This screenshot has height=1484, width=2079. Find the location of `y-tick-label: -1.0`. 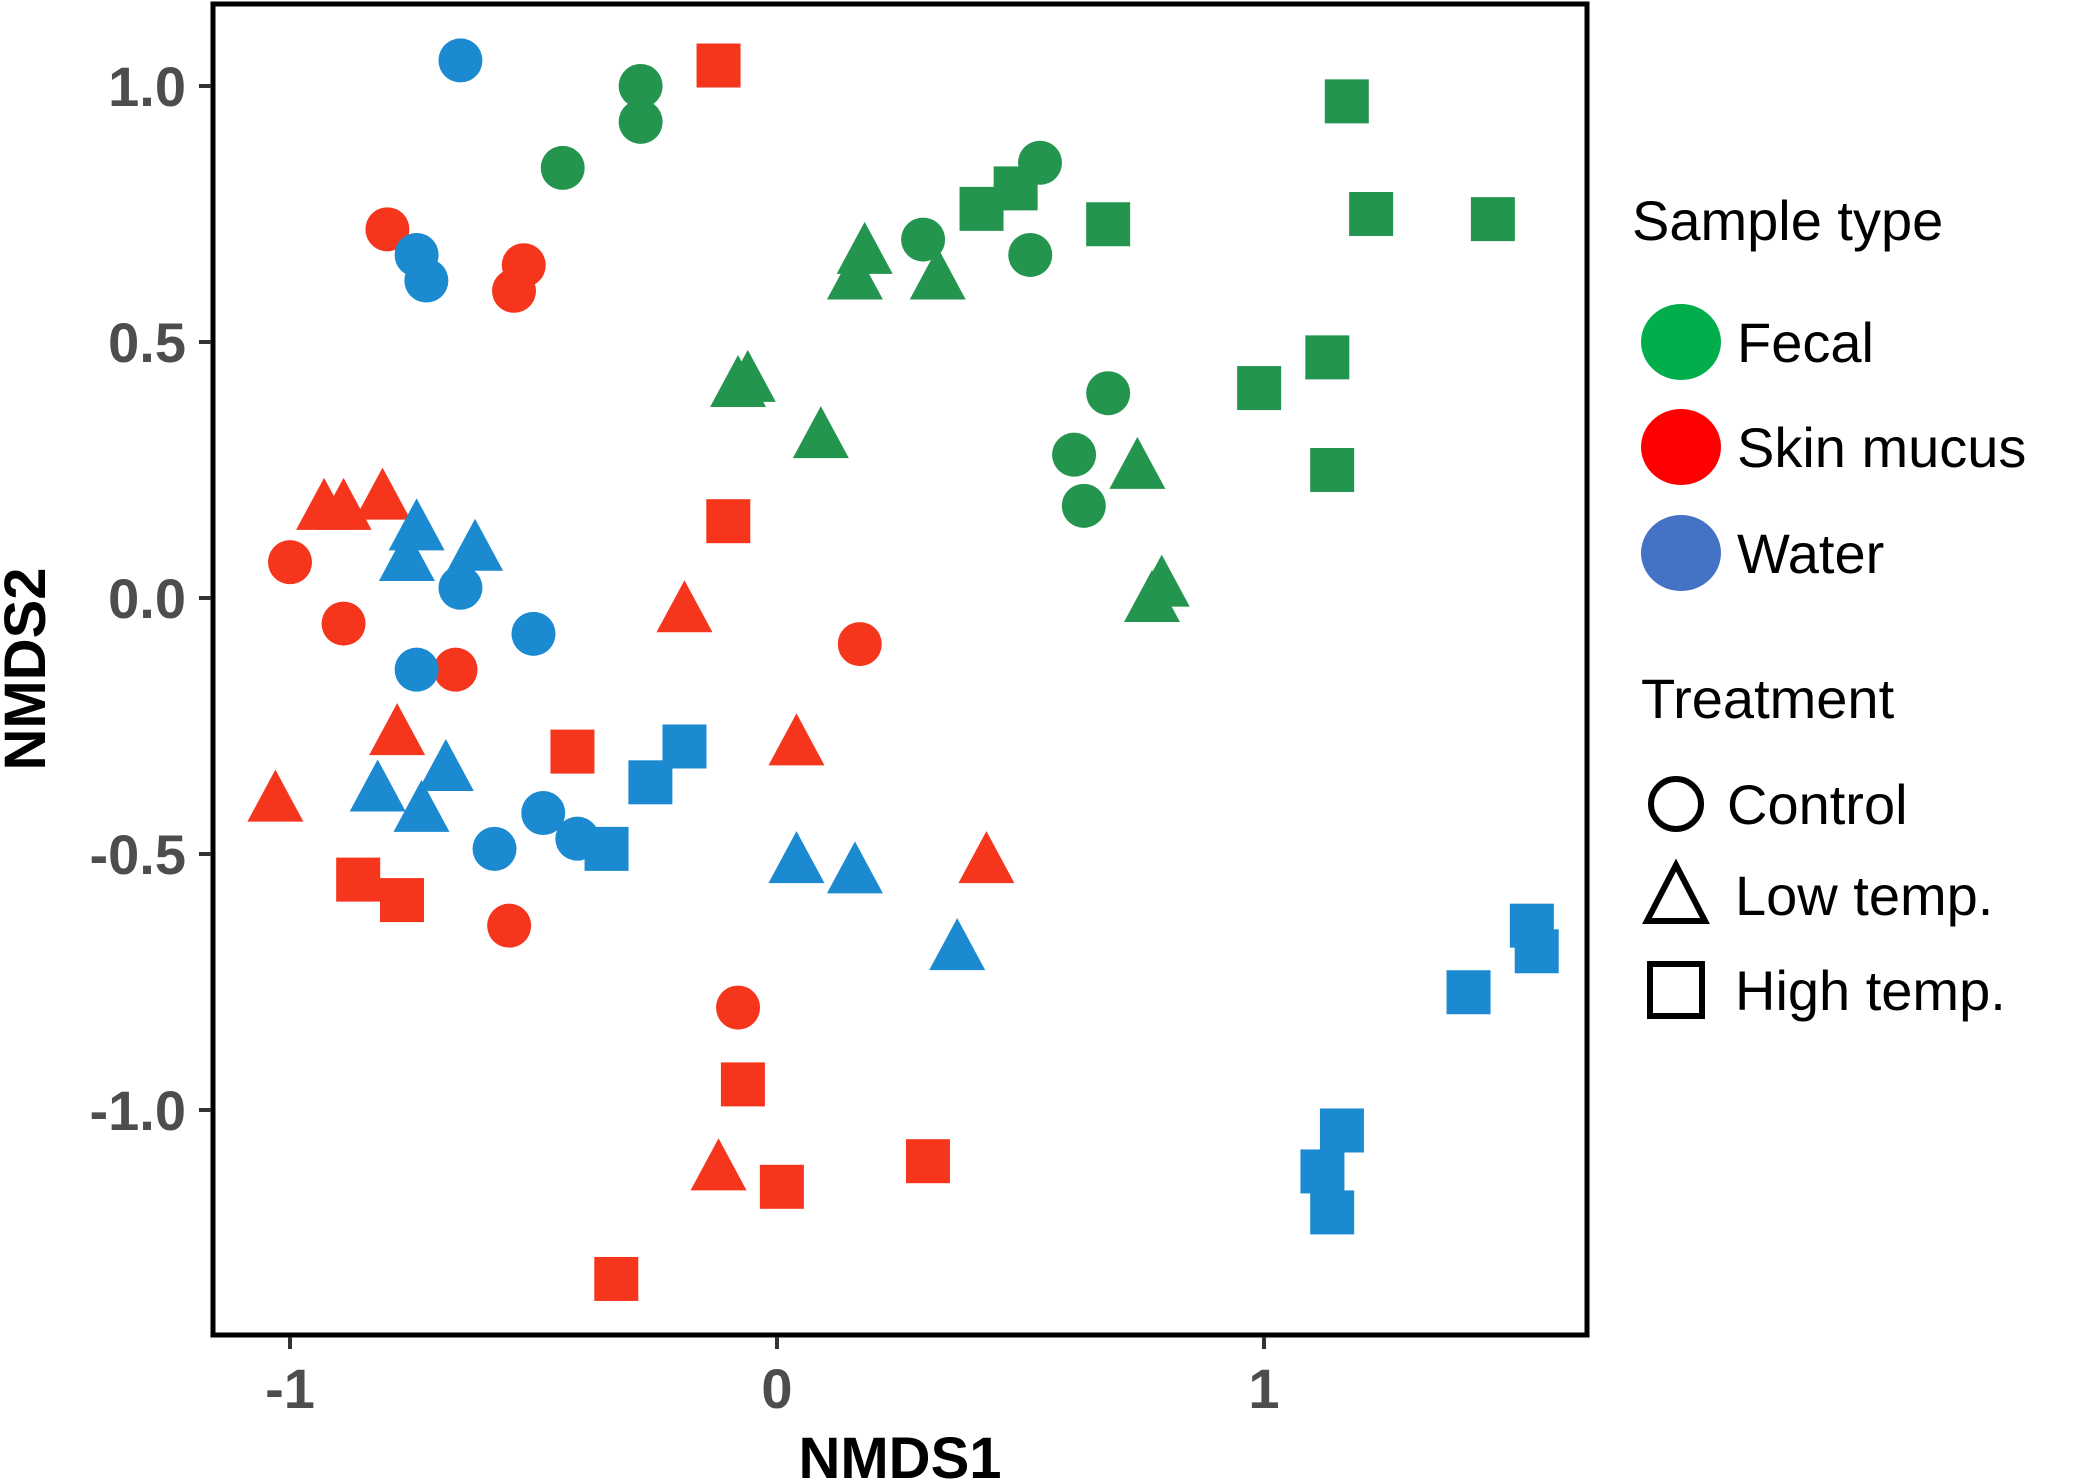

y-tick-label: -1.0 is located at coordinates (138, 1110).